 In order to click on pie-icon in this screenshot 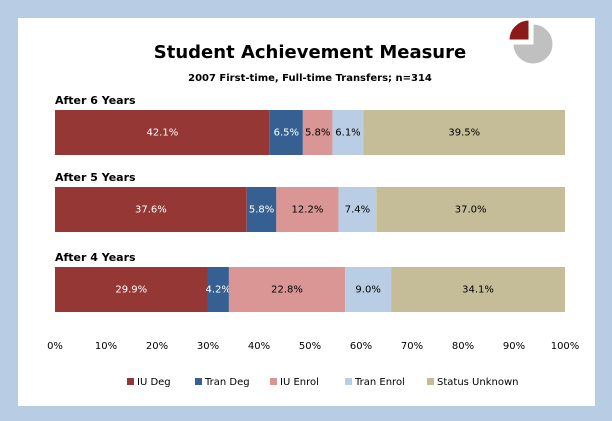, I will do `click(531, 42)`.